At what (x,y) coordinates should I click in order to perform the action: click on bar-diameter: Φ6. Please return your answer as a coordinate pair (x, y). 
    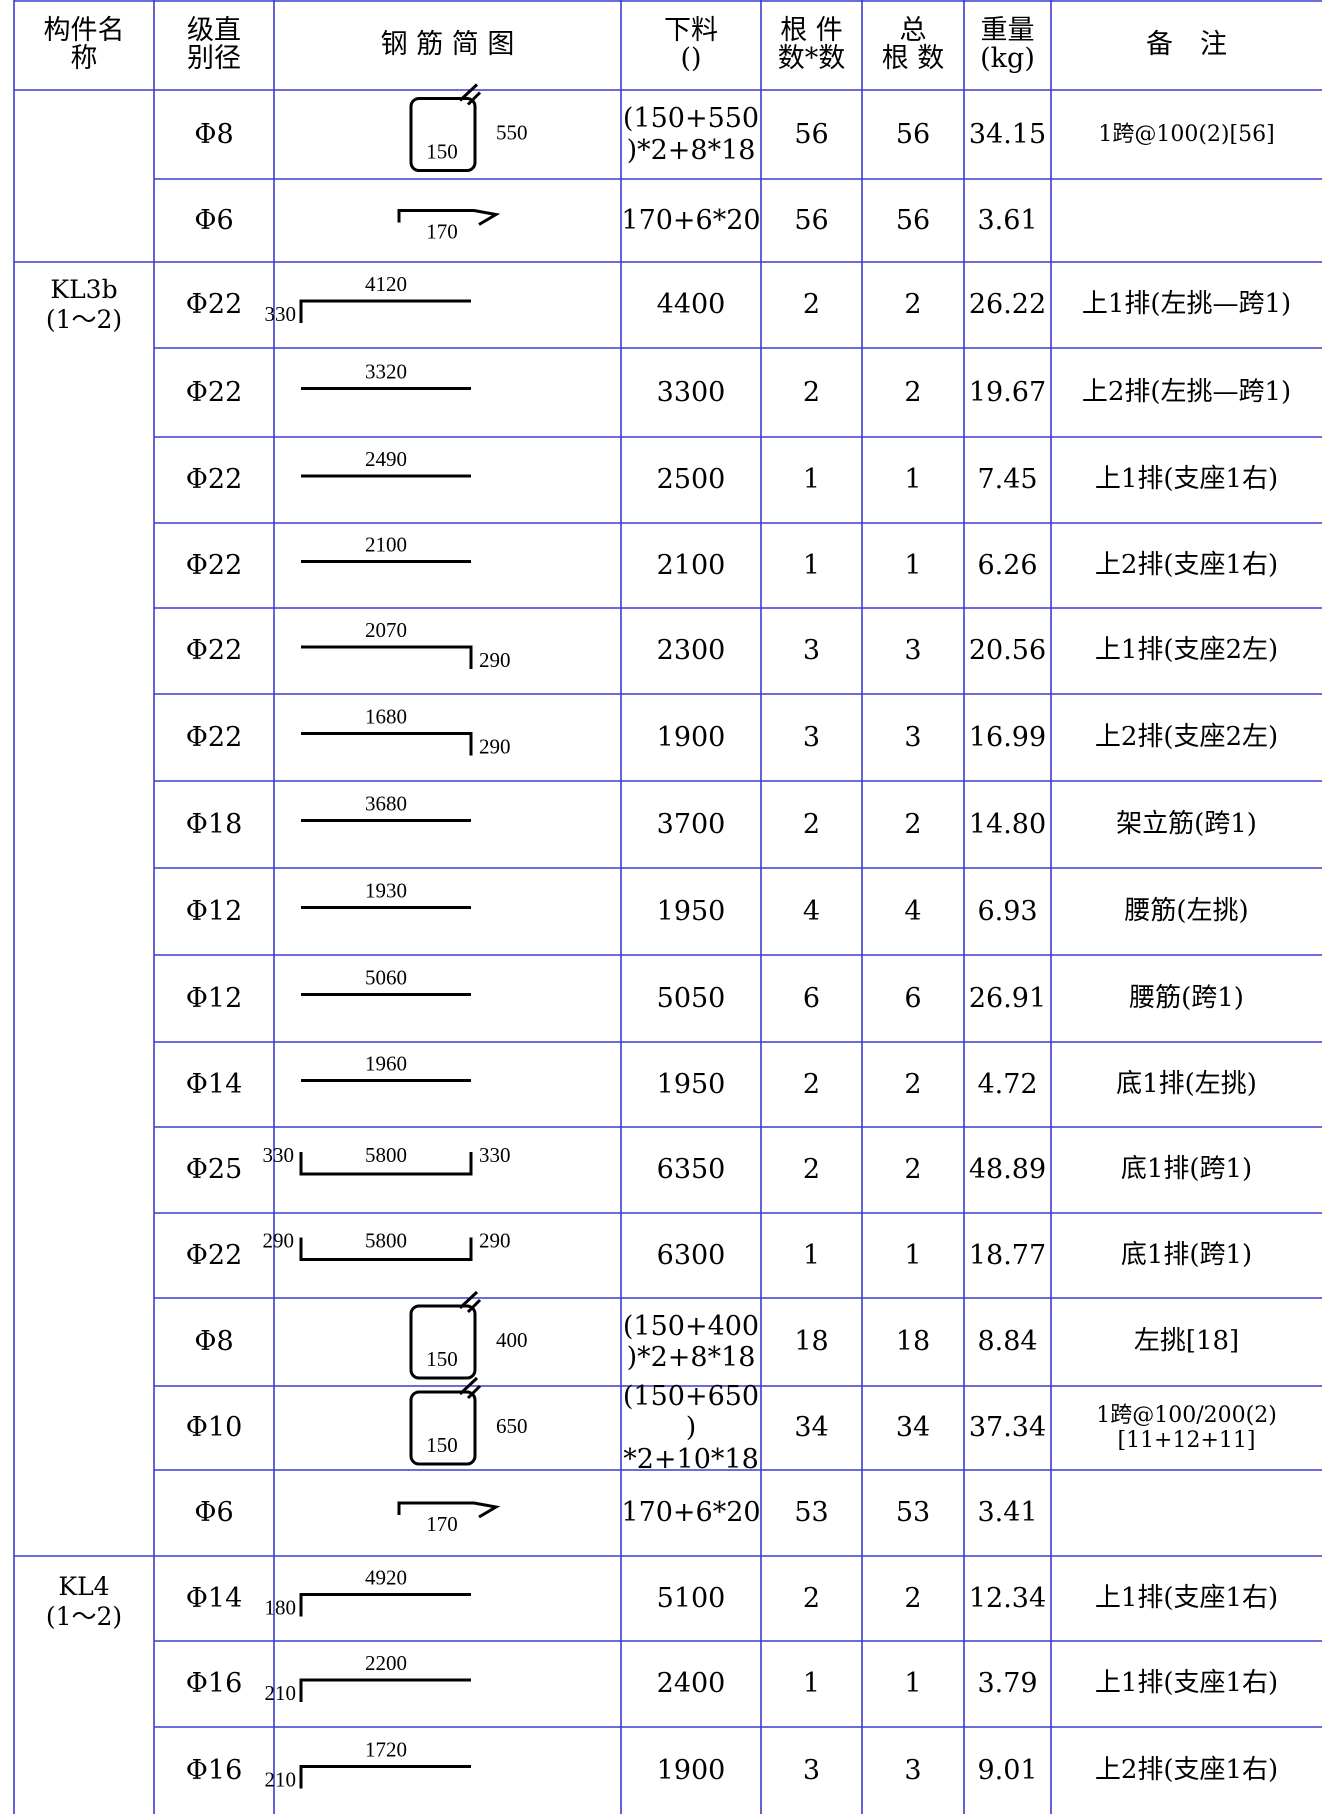
    Looking at the image, I should click on (214, 220).